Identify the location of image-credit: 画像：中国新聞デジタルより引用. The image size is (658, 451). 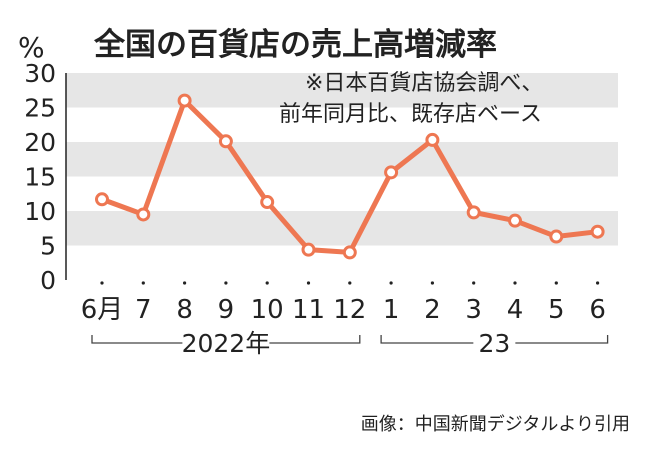
(495, 424).